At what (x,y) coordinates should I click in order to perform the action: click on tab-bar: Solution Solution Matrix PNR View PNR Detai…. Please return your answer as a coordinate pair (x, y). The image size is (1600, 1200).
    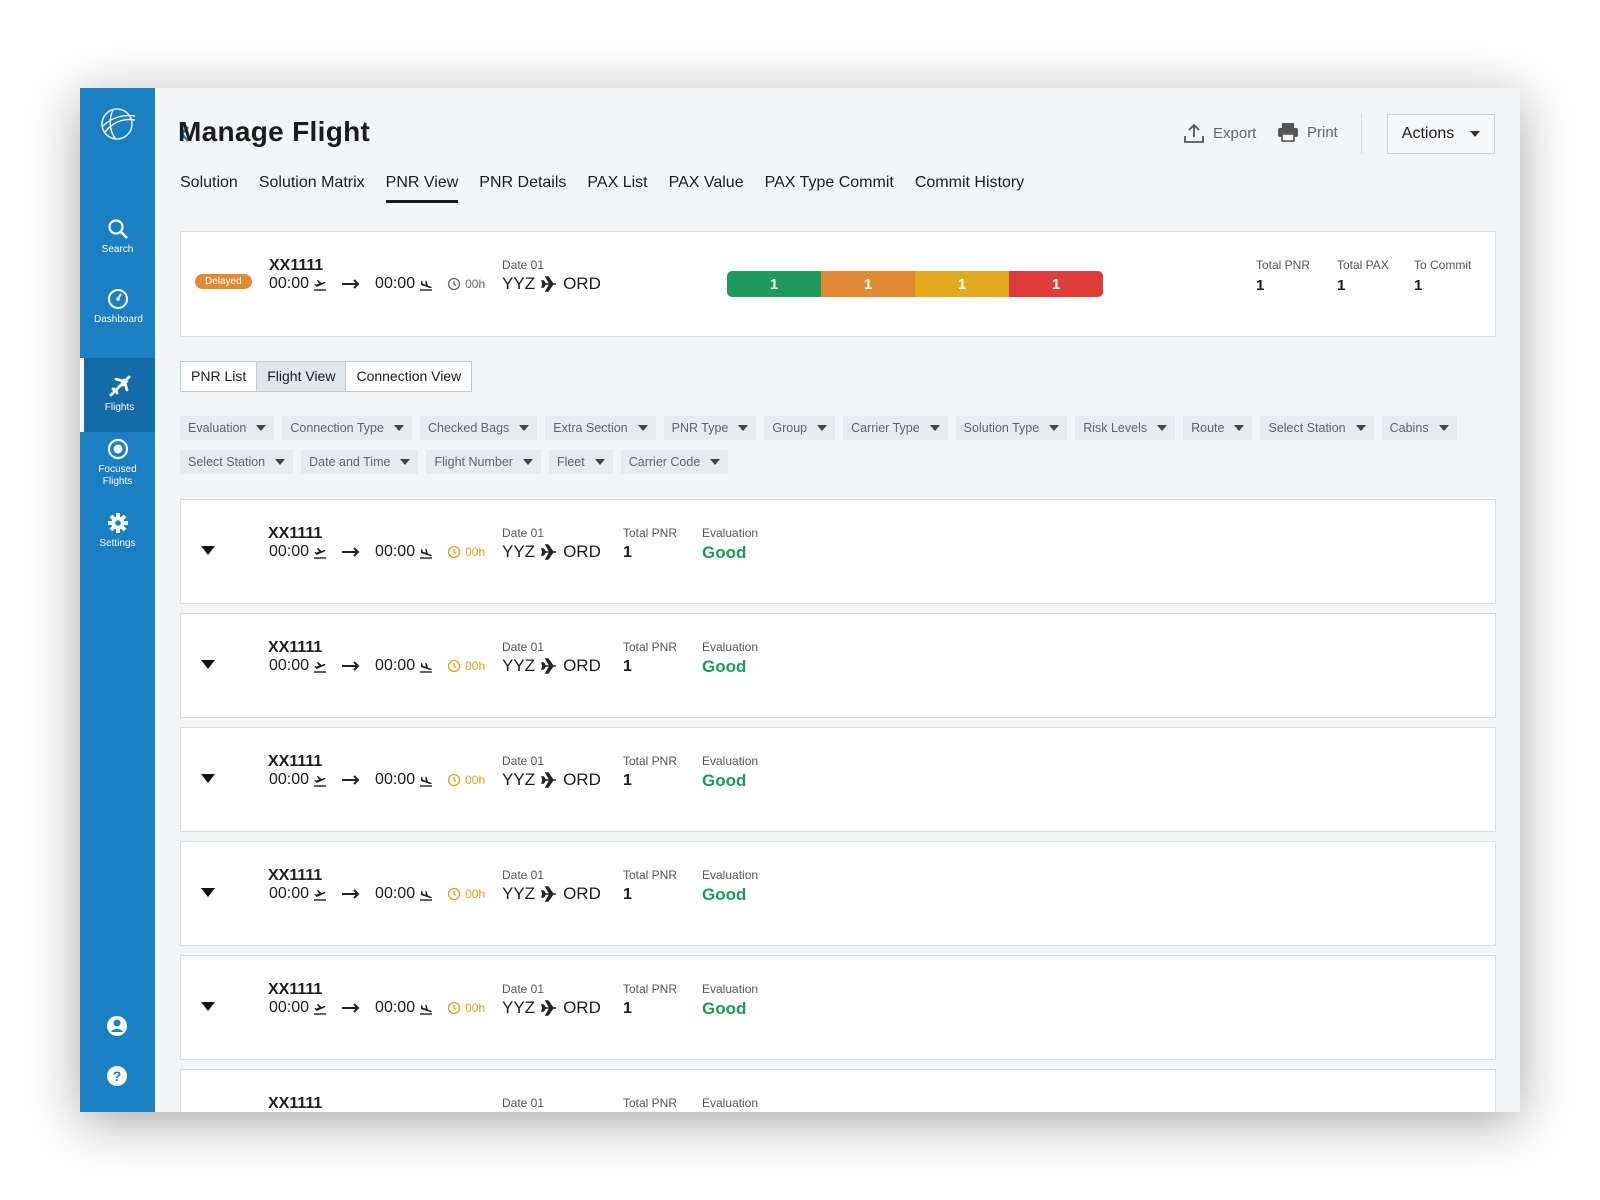
    Looking at the image, I should click on (602, 188).